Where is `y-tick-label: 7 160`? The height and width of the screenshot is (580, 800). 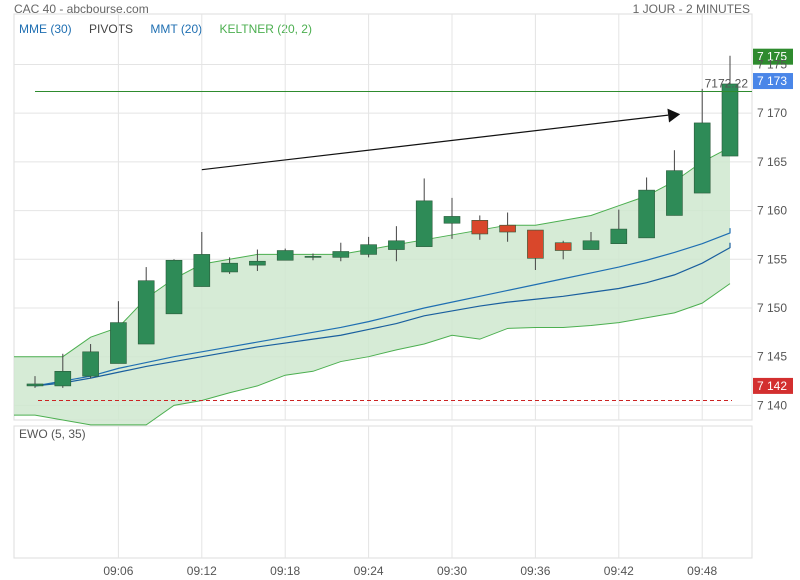
y-tick-label: 7 160 is located at coordinates (772, 211).